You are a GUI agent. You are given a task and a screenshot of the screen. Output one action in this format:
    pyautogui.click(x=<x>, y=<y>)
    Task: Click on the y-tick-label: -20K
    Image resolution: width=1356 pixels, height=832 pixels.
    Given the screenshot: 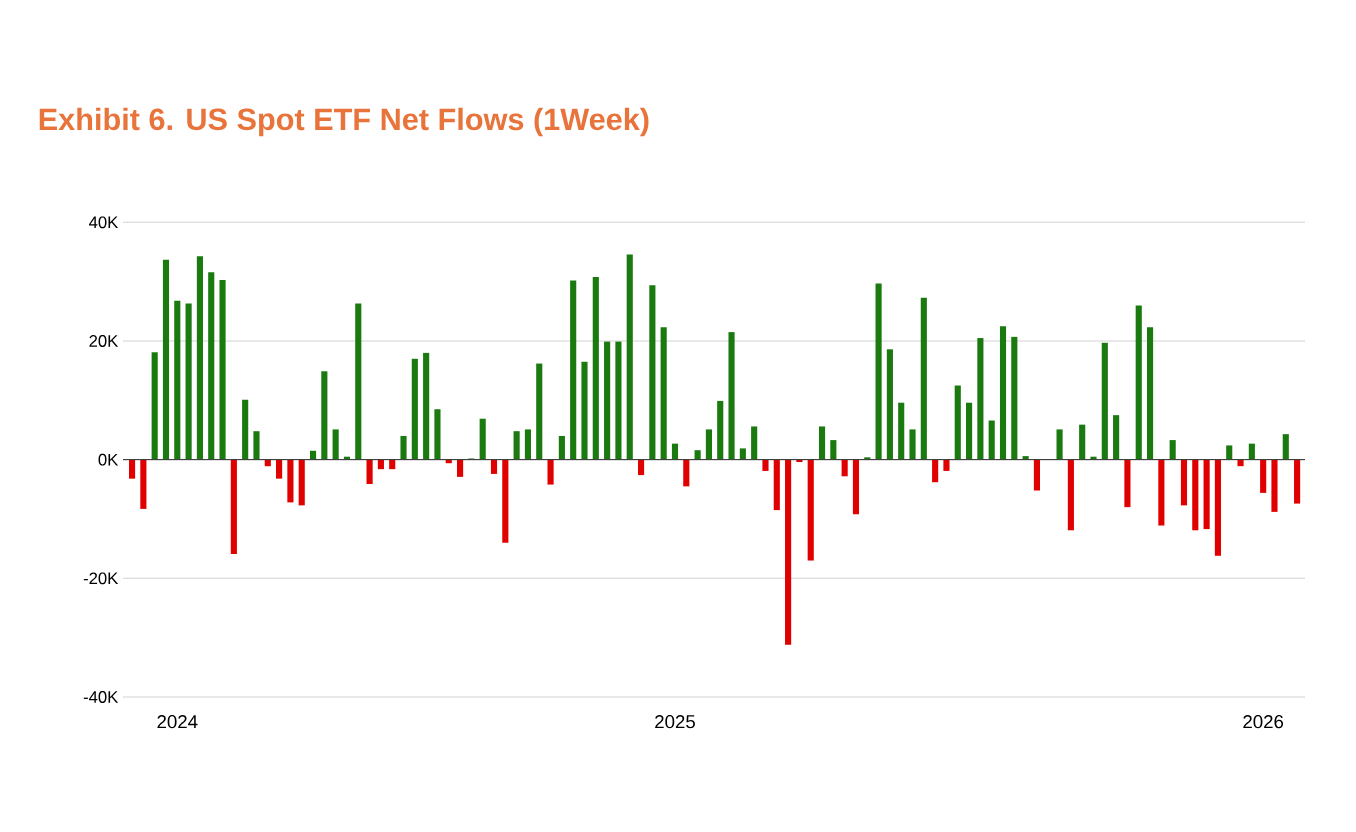 What is the action you would take?
    pyautogui.click(x=101, y=578)
    